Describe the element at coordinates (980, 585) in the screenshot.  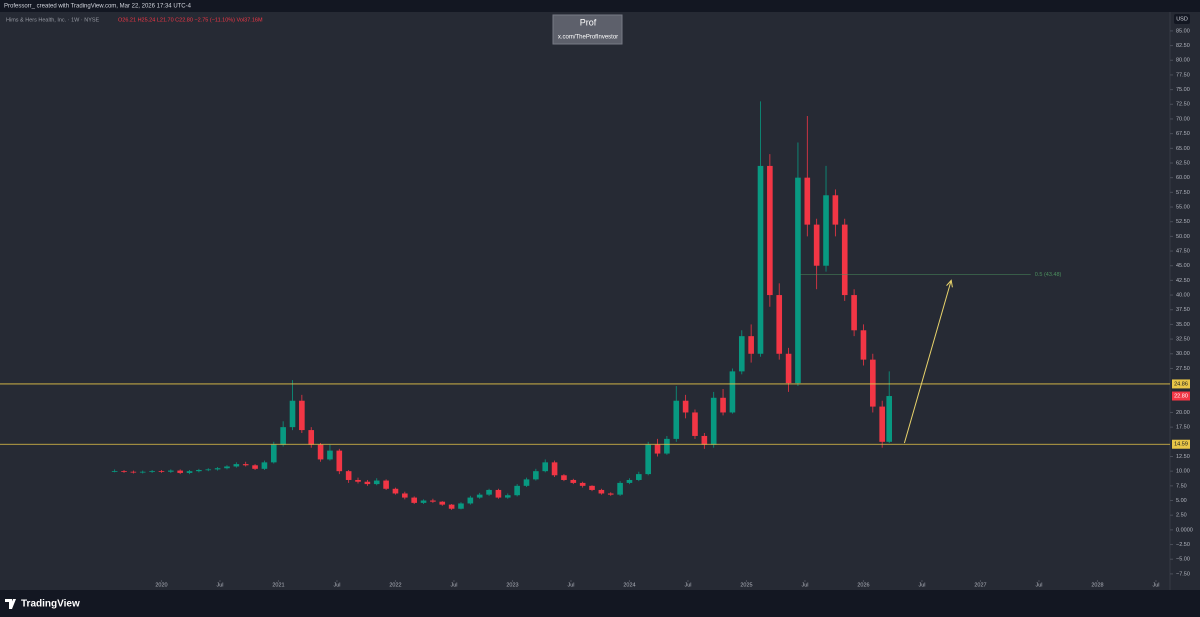
I see `x-tick-label: 2027` at that location.